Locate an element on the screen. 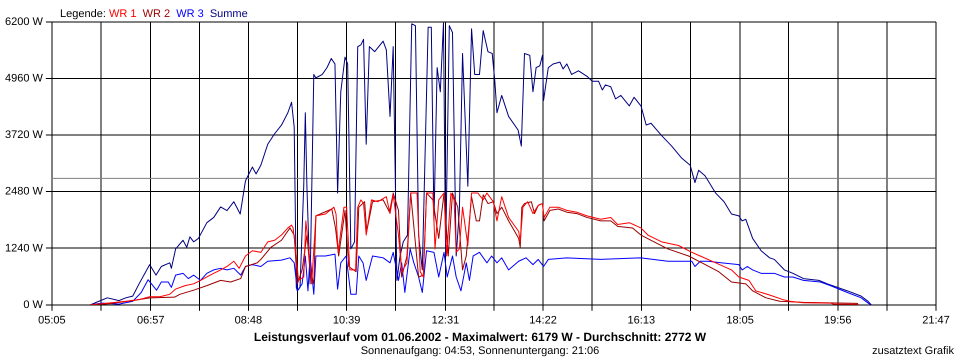  text: Leistungsverlauf vom 01.06.2002 - Maximalwert: 6179 W - Durchschnitt: 2772 W is located at coordinates (480, 337).